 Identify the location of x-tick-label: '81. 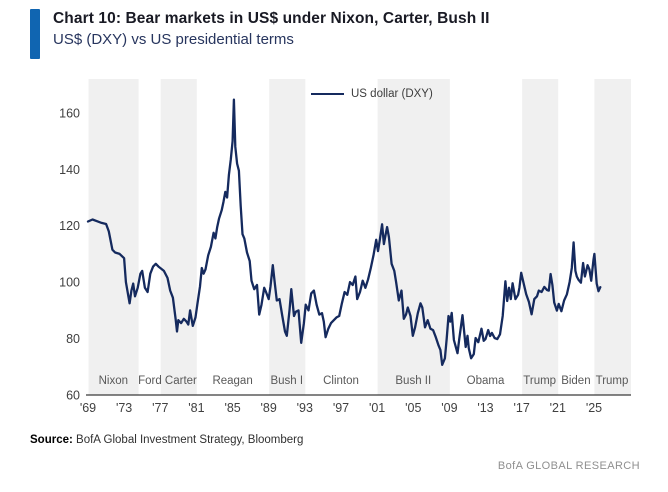
(196, 408).